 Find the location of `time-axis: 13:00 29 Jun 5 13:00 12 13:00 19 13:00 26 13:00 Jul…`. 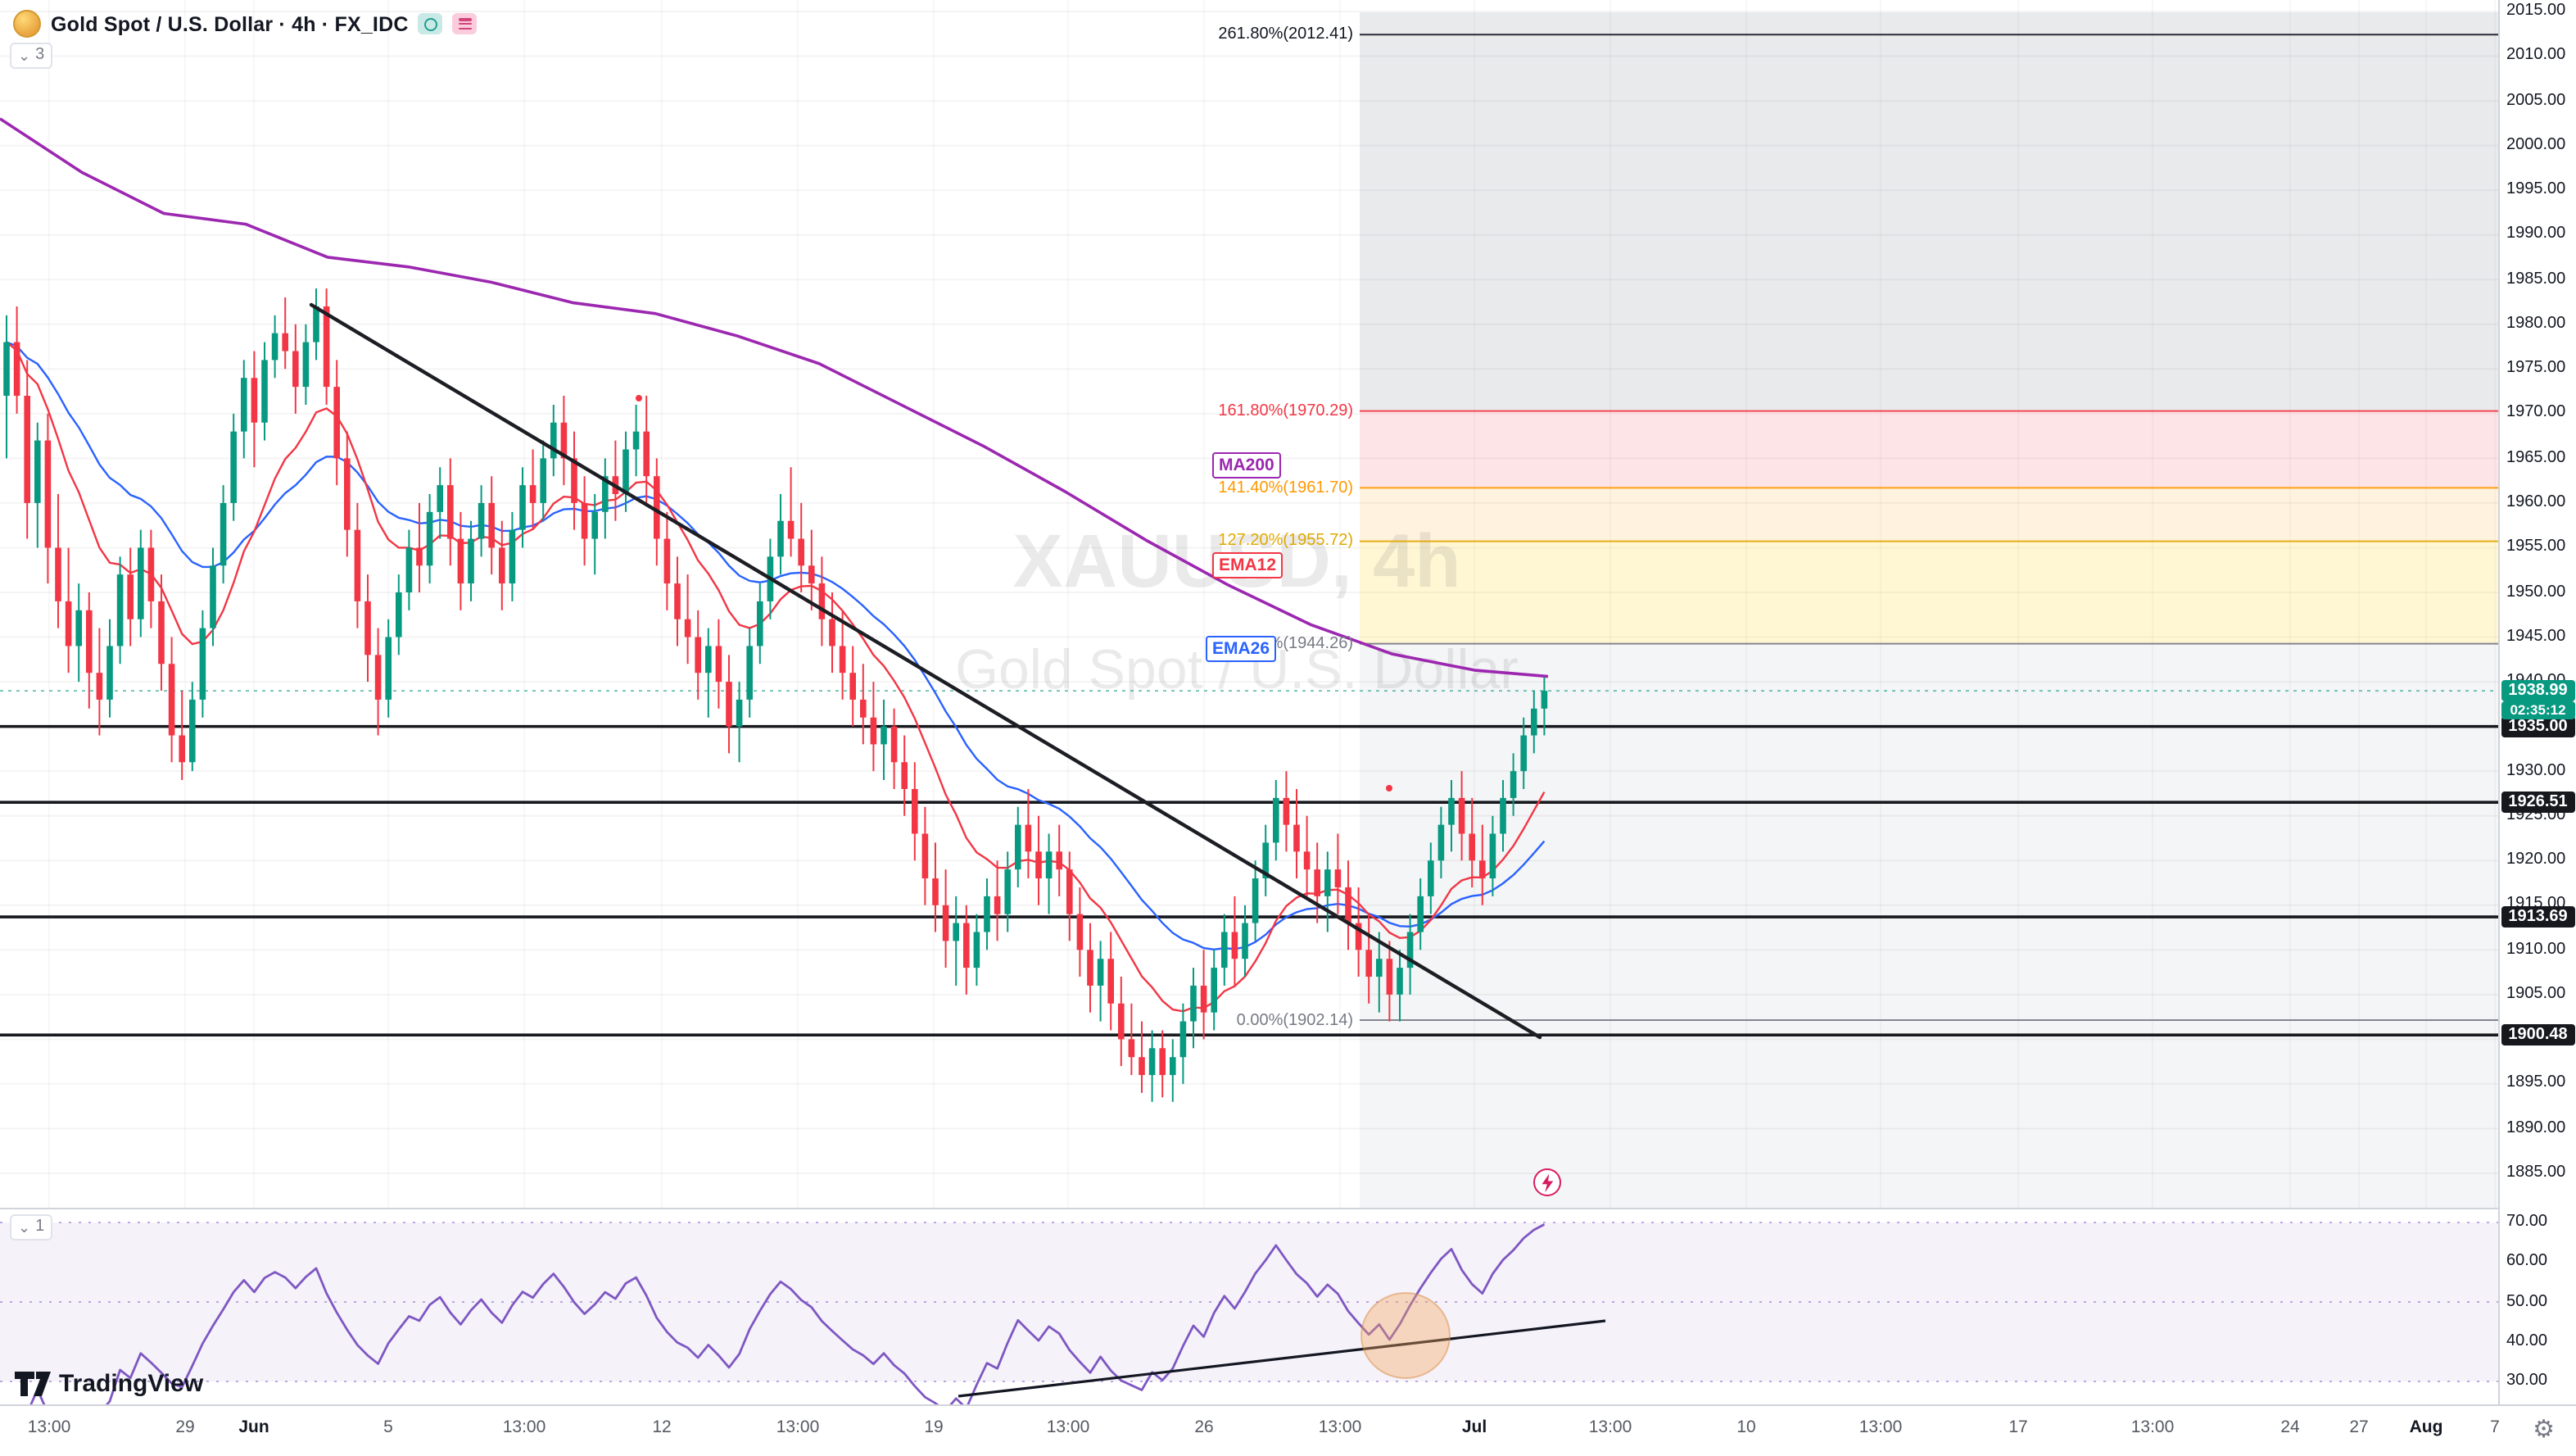

time-axis: 13:00 29 Jun 5 13:00 12 13:00 19 13:00 26 13:00 Jul… is located at coordinates (1288, 1431).